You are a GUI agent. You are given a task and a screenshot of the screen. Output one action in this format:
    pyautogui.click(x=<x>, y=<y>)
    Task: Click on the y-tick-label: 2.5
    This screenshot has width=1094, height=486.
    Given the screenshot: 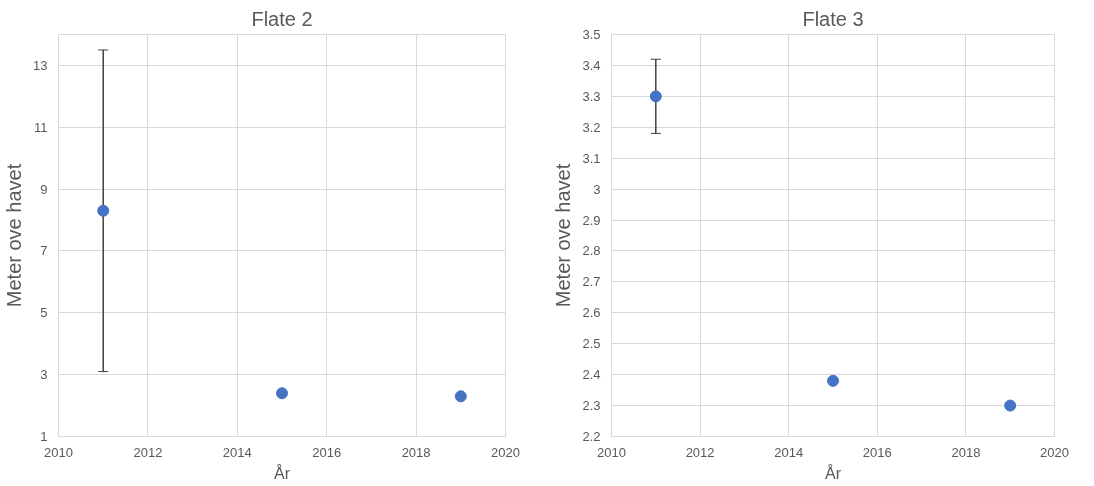 What is the action you would take?
    pyautogui.click(x=591, y=344)
    